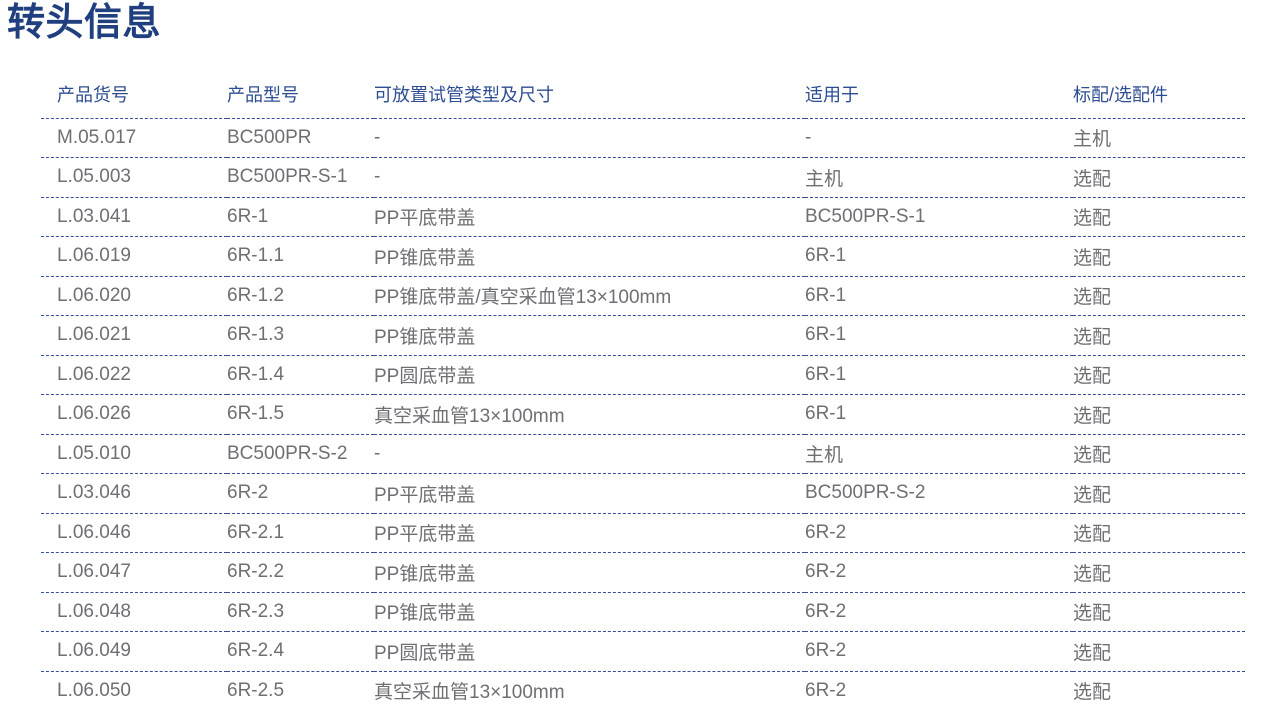 This screenshot has height=721, width=1269. Describe the element at coordinates (300, 256) in the screenshot. I see `table-cell-model: 6R-1.1` at that location.